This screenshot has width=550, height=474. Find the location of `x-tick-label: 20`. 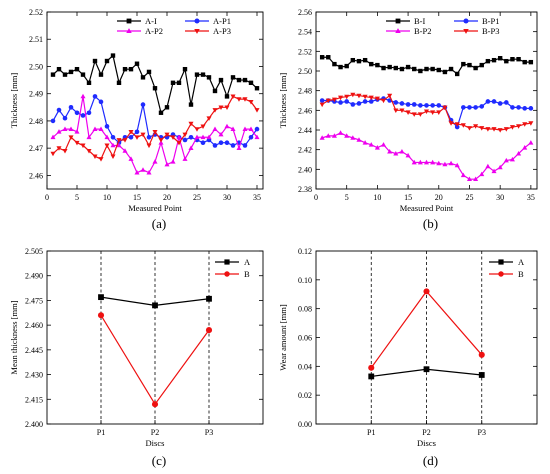

x-tick-label: 20 is located at coordinates (439, 197).